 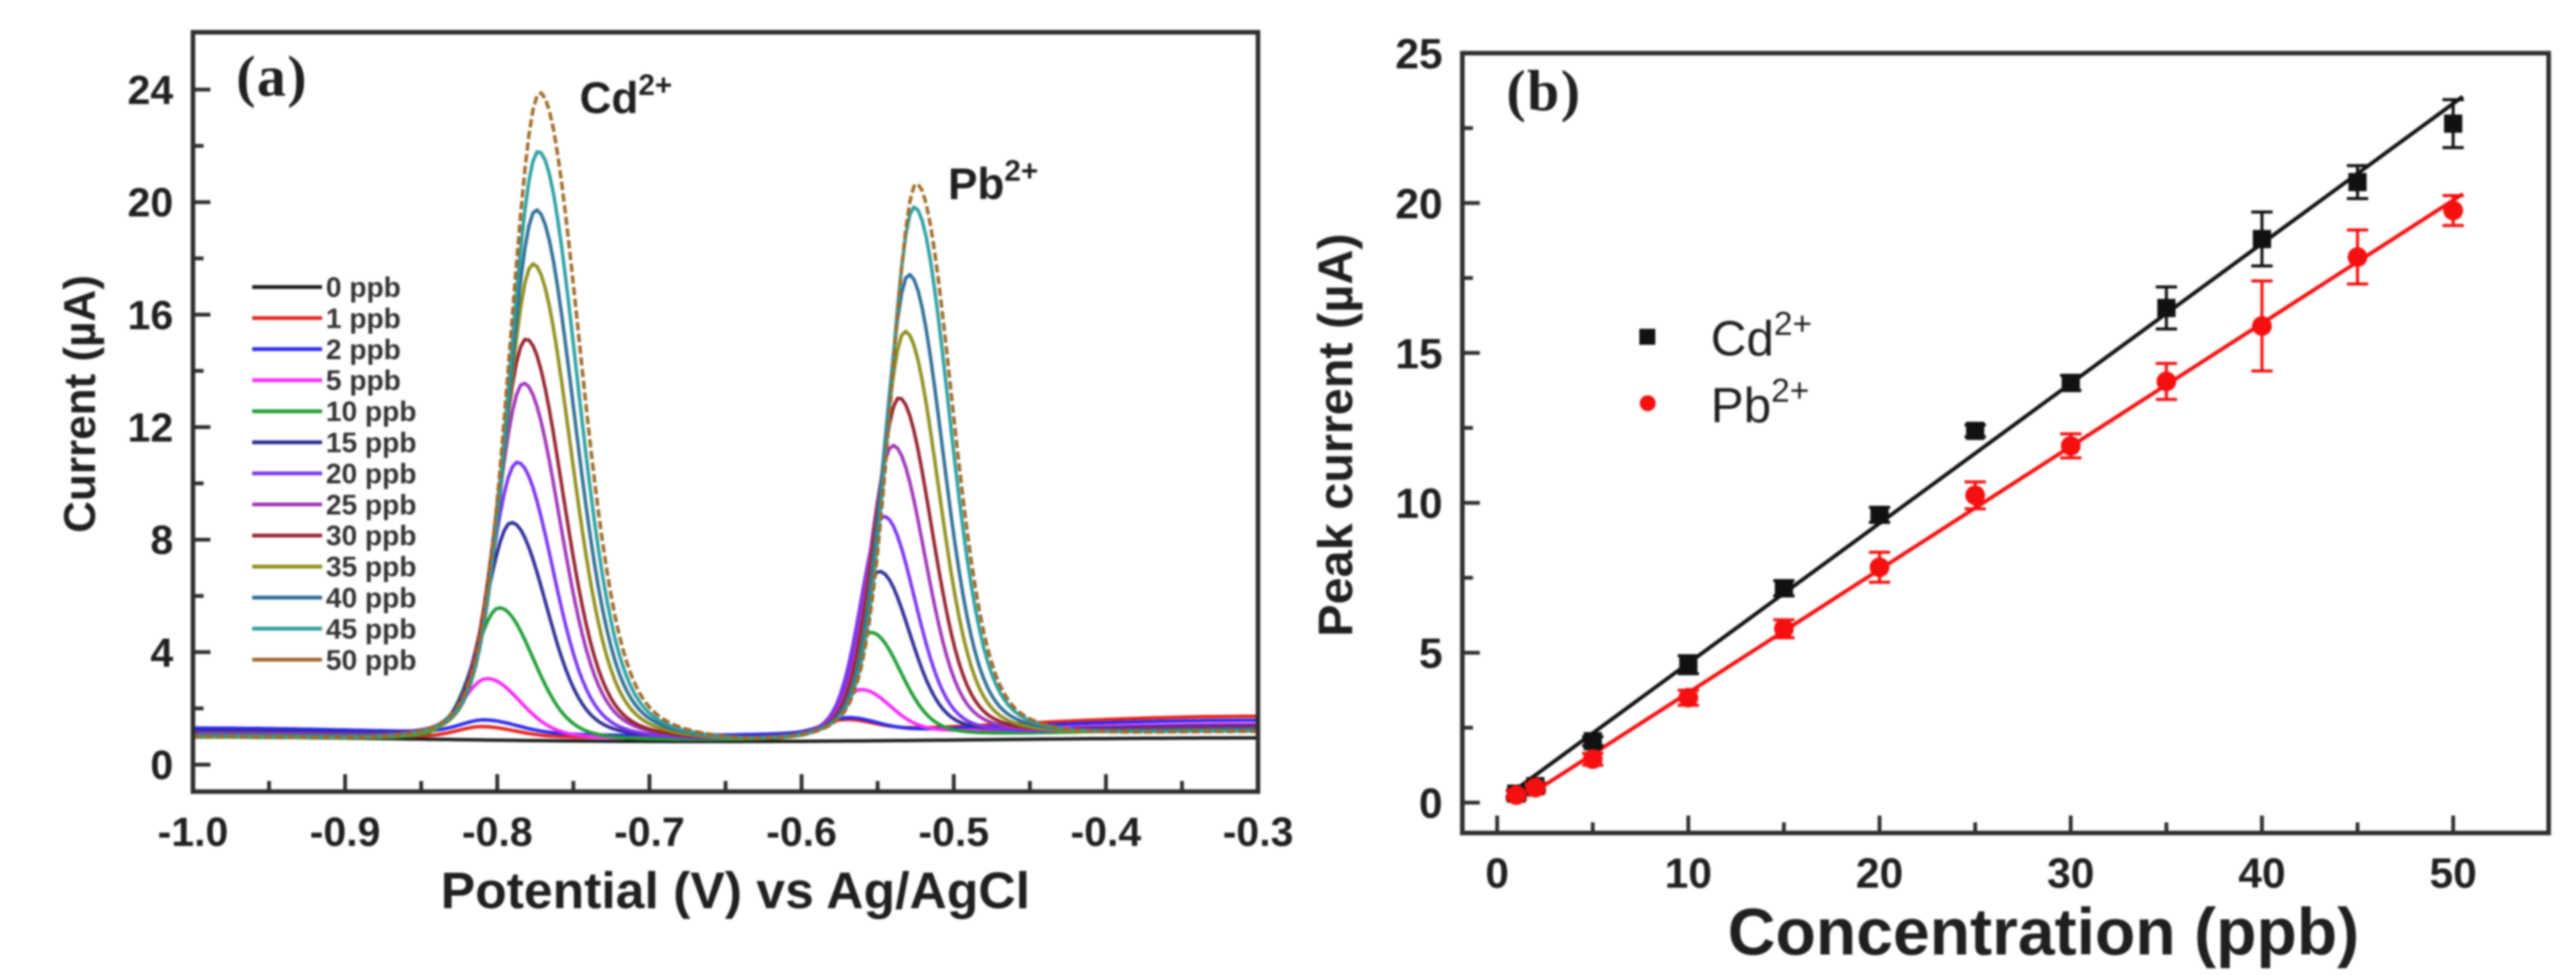 What do you see at coordinates (371, 473) in the screenshot?
I see `svg-text: 20 ppb` at bounding box center [371, 473].